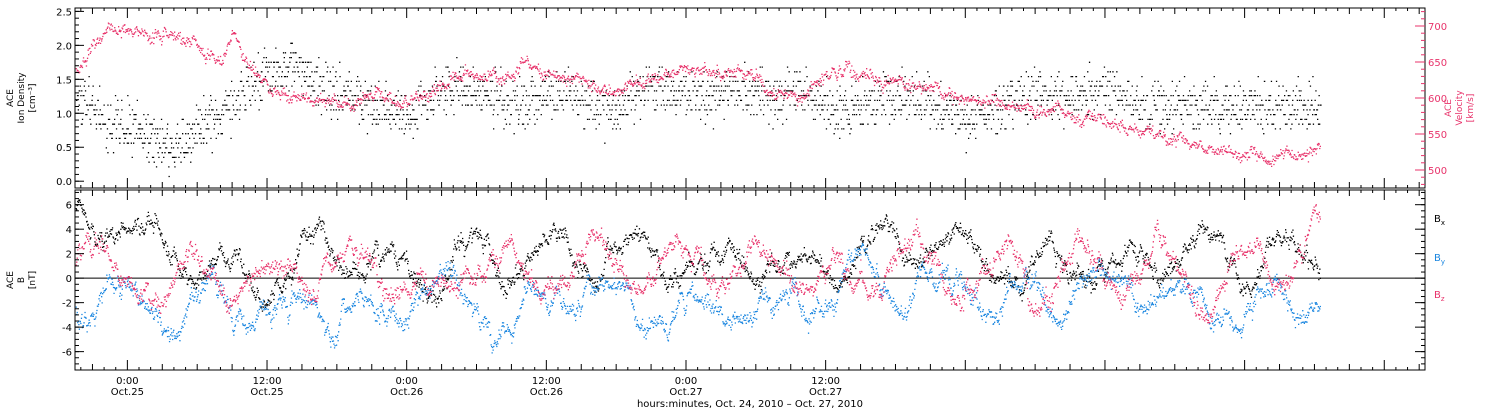 Image resolution: width=1500 pixels, height=410 pixels. Describe the element at coordinates (1460, 108) in the screenshot. I see `velocity-axis-label: ACEVelocity[km/s]` at that location.